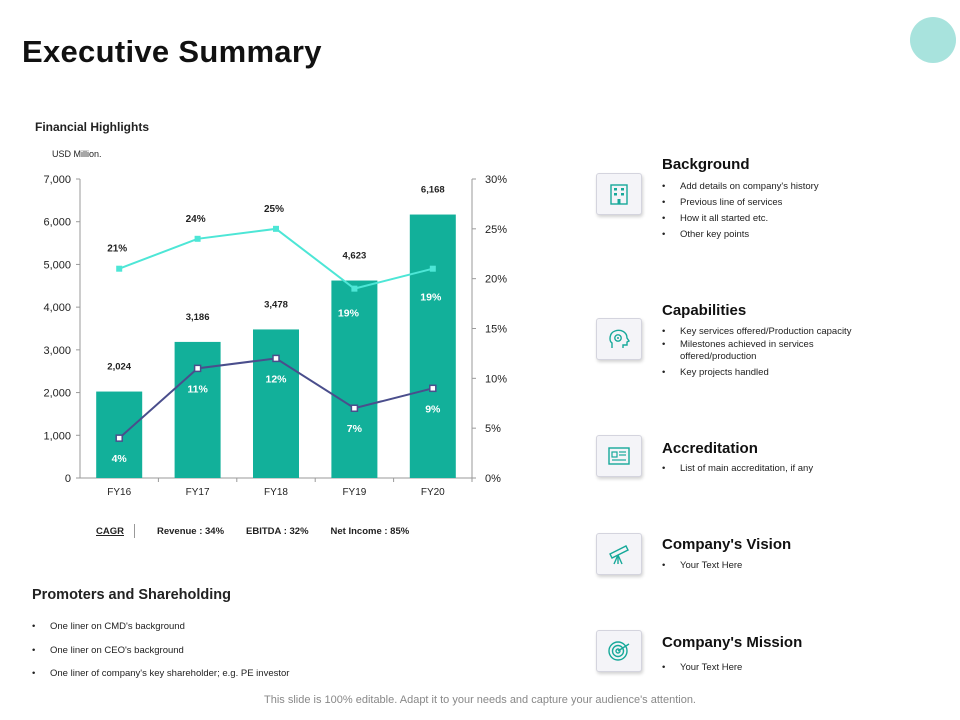 The image size is (960, 720). I want to click on line2-value-label: 11%, so click(197, 389).